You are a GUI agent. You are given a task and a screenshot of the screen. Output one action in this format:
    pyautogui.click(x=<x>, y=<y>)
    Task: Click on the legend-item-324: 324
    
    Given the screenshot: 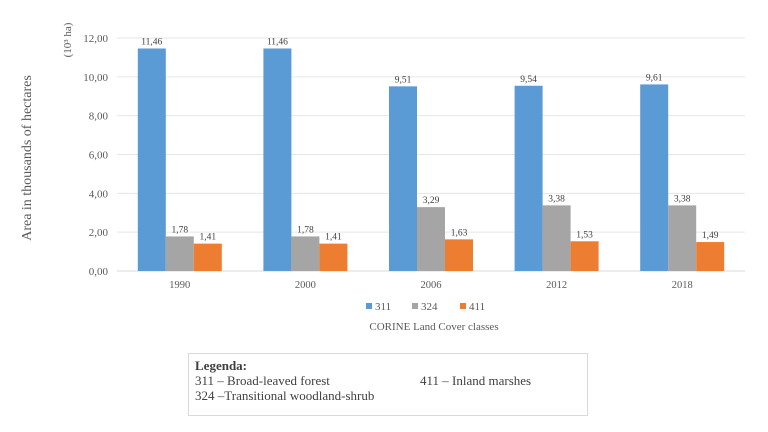 What is the action you would take?
    pyautogui.click(x=425, y=307)
    